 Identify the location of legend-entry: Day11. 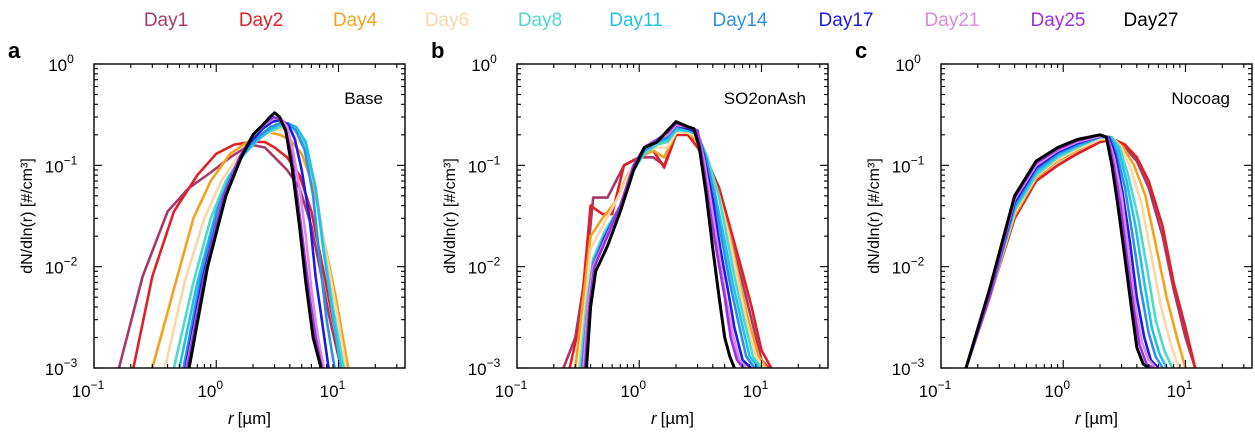
(636, 20).